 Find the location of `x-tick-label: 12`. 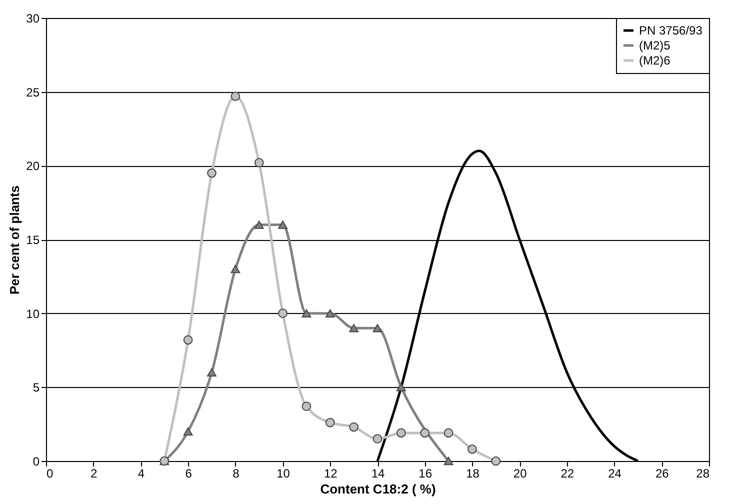

x-tick-label: 12 is located at coordinates (331, 473).